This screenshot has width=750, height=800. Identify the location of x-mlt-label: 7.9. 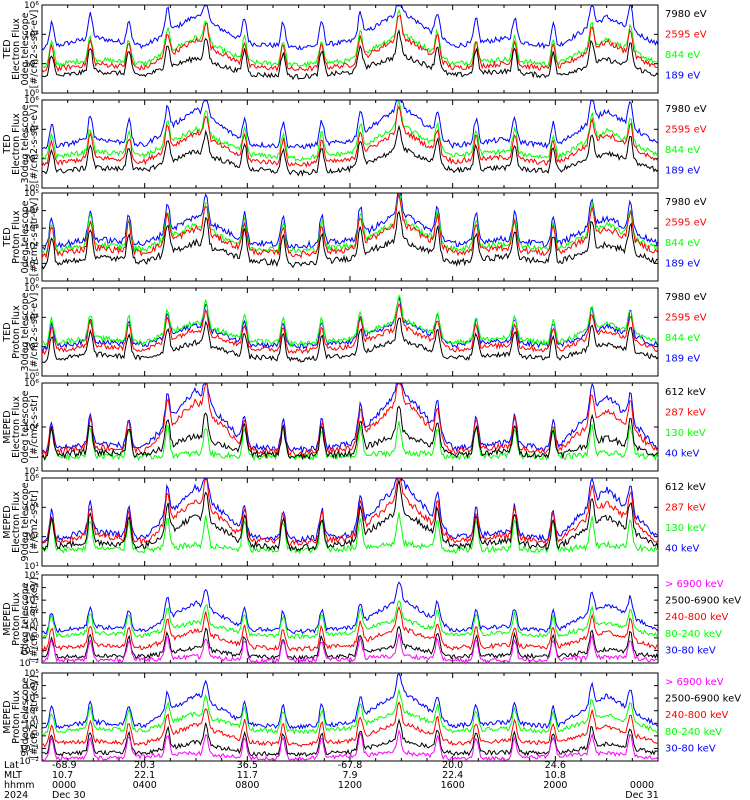
(349, 775).